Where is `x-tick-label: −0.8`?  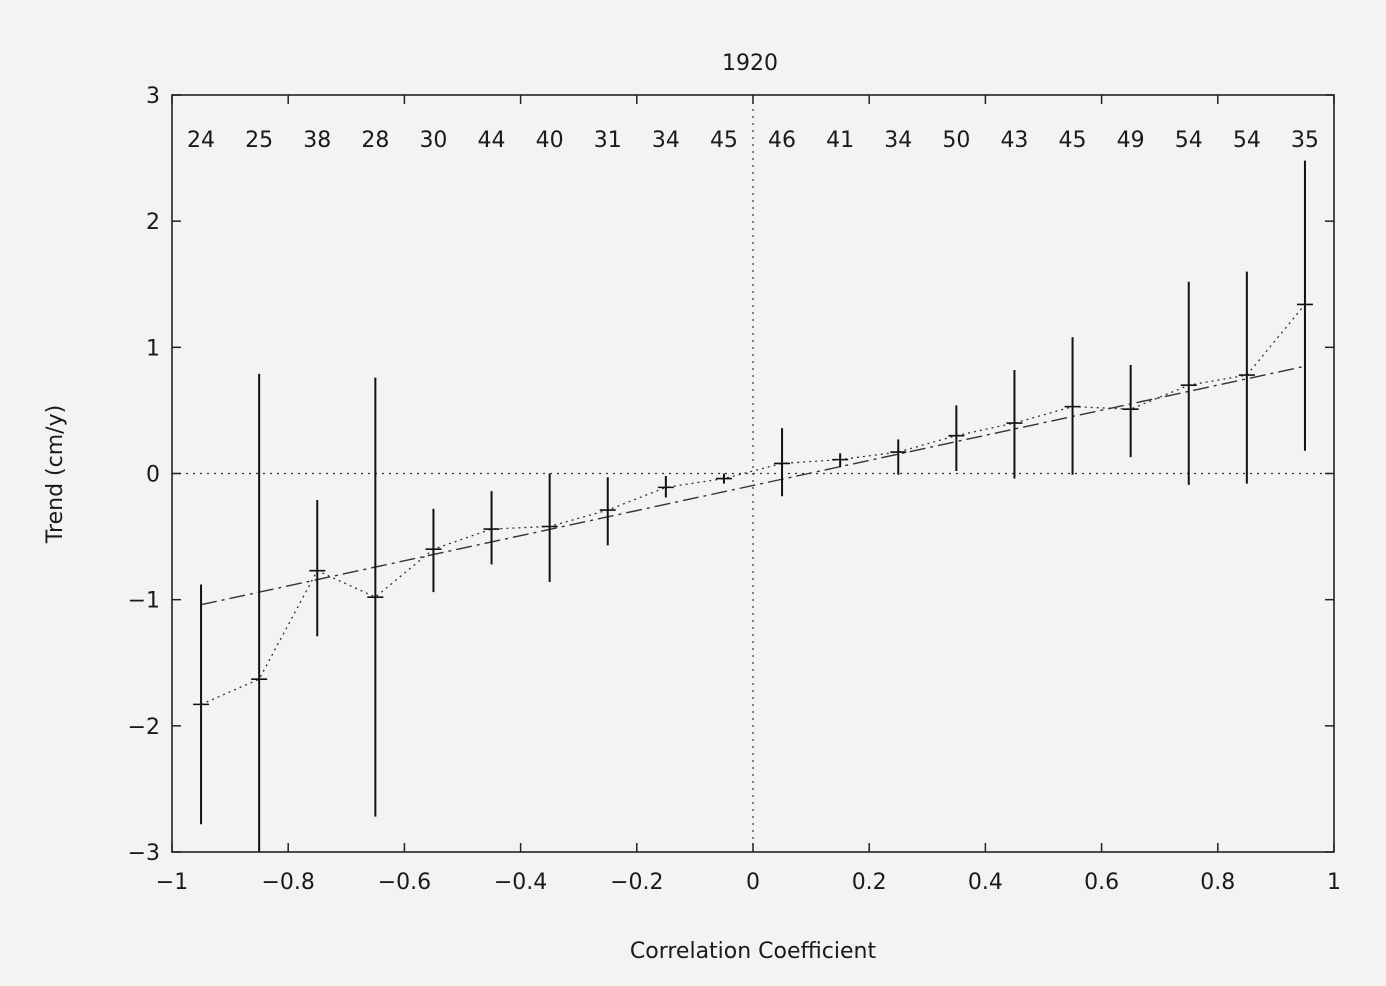 x-tick-label: −0.8 is located at coordinates (287, 882).